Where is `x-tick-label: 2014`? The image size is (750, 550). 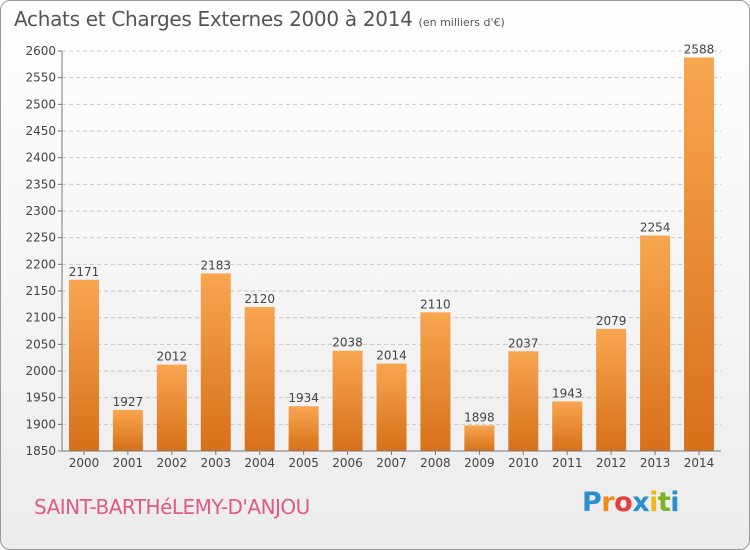
x-tick-label: 2014 is located at coordinates (699, 463).